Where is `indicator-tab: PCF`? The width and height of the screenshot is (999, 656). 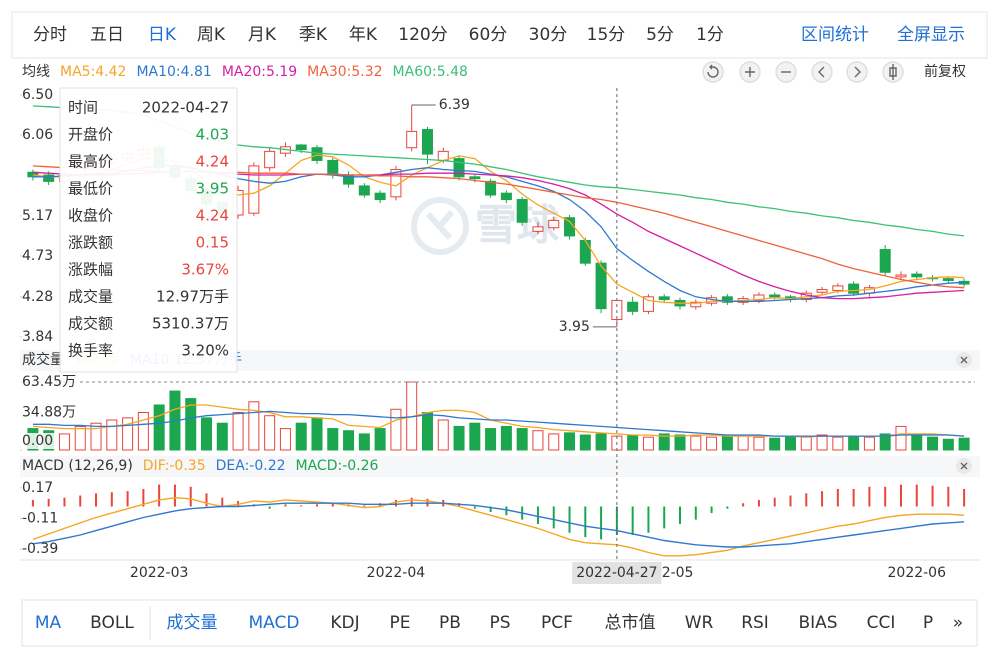 indicator-tab: PCF is located at coordinates (557, 623).